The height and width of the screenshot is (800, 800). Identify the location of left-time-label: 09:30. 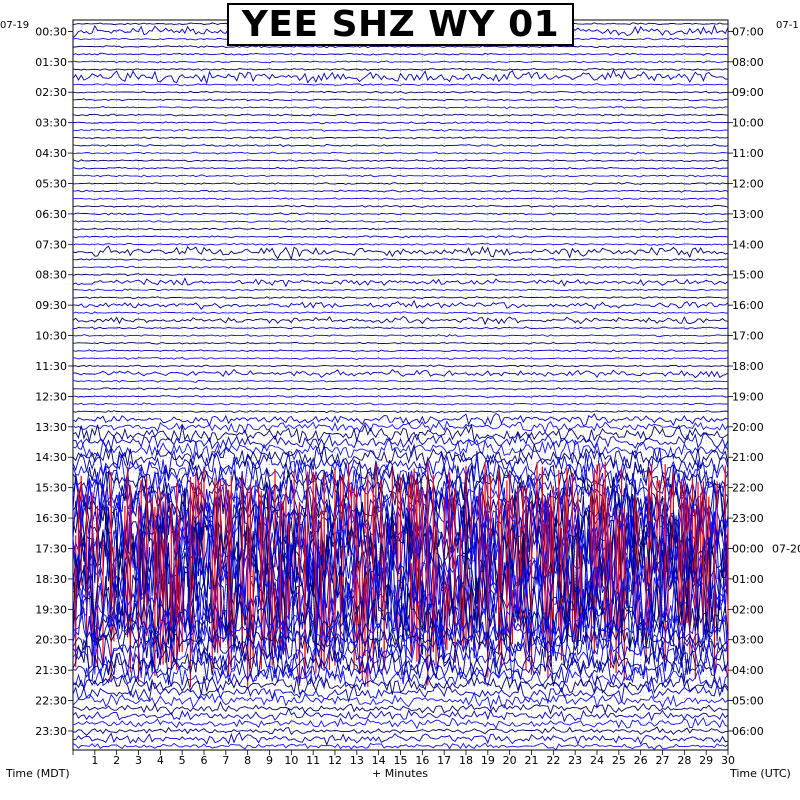
(51, 305).